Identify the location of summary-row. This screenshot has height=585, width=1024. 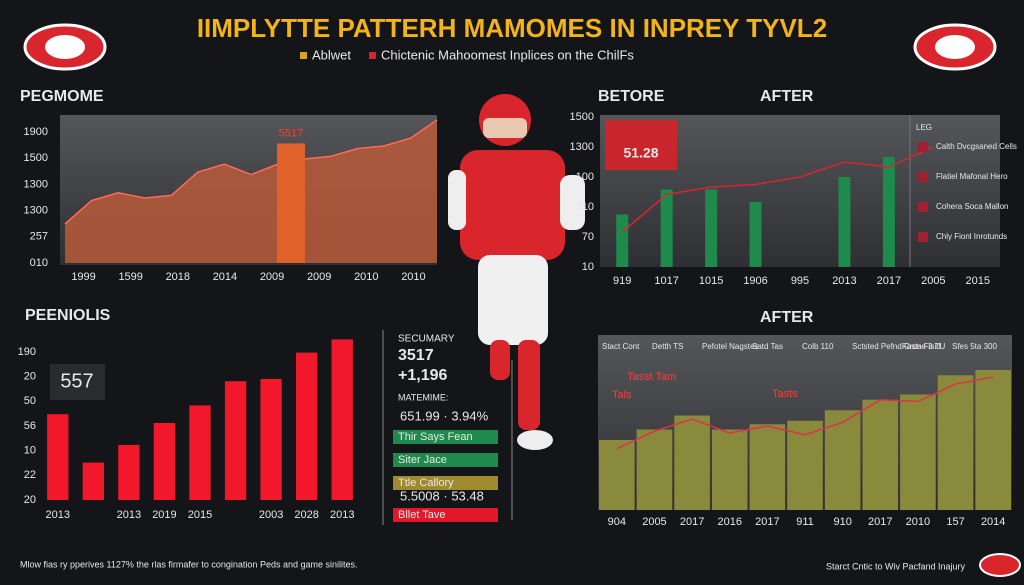
(445, 437).